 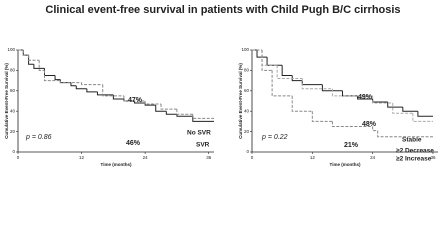 I want to click on series-label: SVR, so click(x=203, y=145).